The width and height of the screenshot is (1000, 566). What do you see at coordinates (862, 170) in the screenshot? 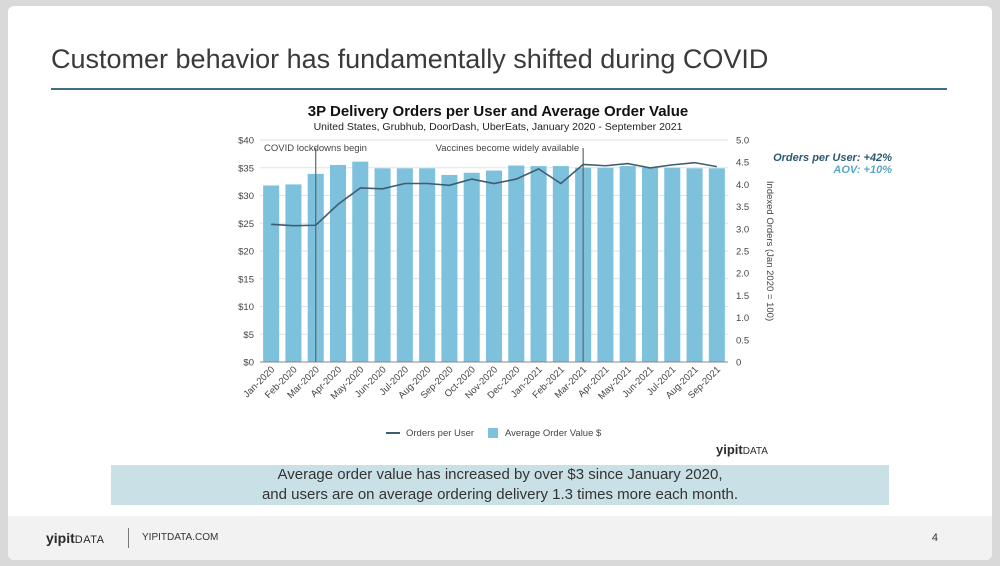
I see `aov-growth-callout: AOV: +10%` at bounding box center [862, 170].